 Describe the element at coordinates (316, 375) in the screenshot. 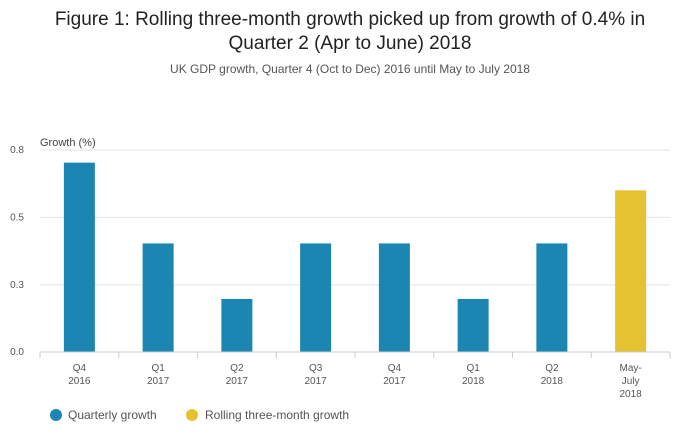

I see `x-tick-label: Q3 2017` at that location.